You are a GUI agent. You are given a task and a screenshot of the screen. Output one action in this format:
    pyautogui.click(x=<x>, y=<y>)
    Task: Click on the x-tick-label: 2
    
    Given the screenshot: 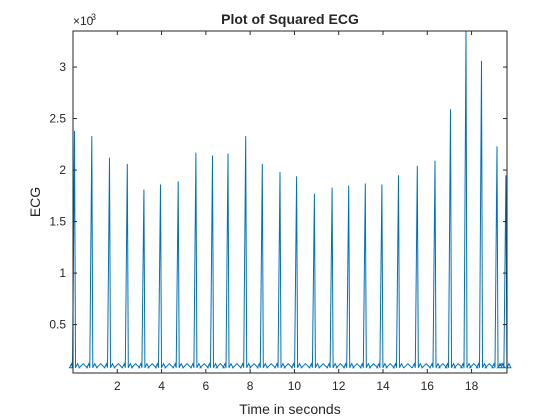 What is the action you would take?
    pyautogui.click(x=117, y=386)
    